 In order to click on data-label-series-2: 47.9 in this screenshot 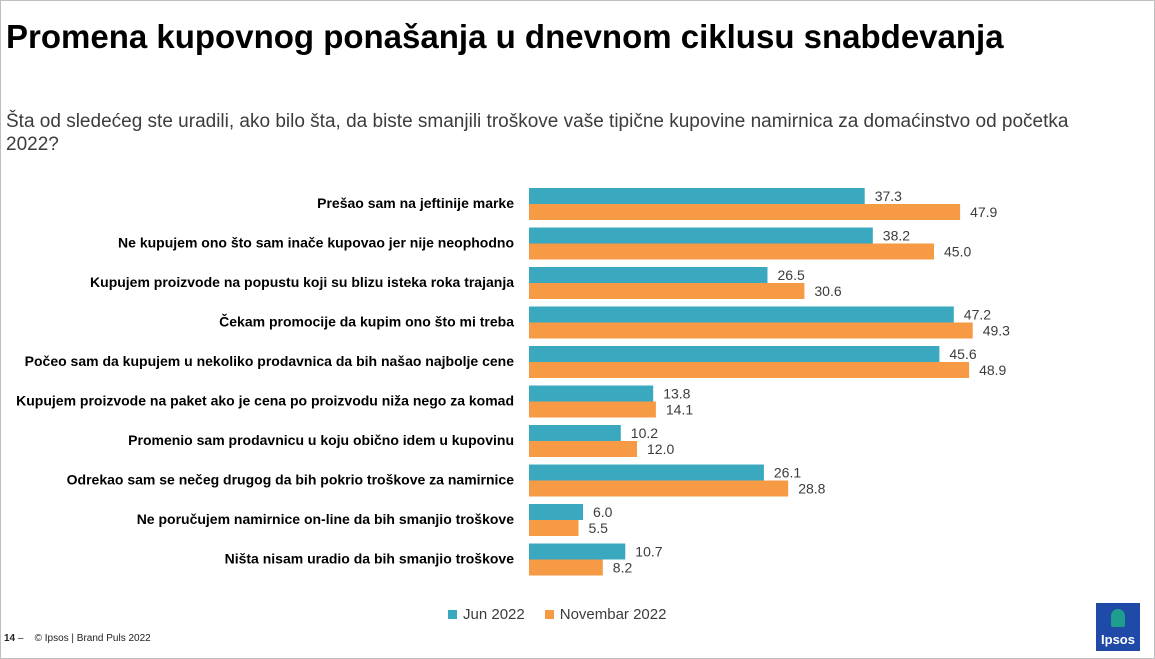, I will do `click(983, 212)`.